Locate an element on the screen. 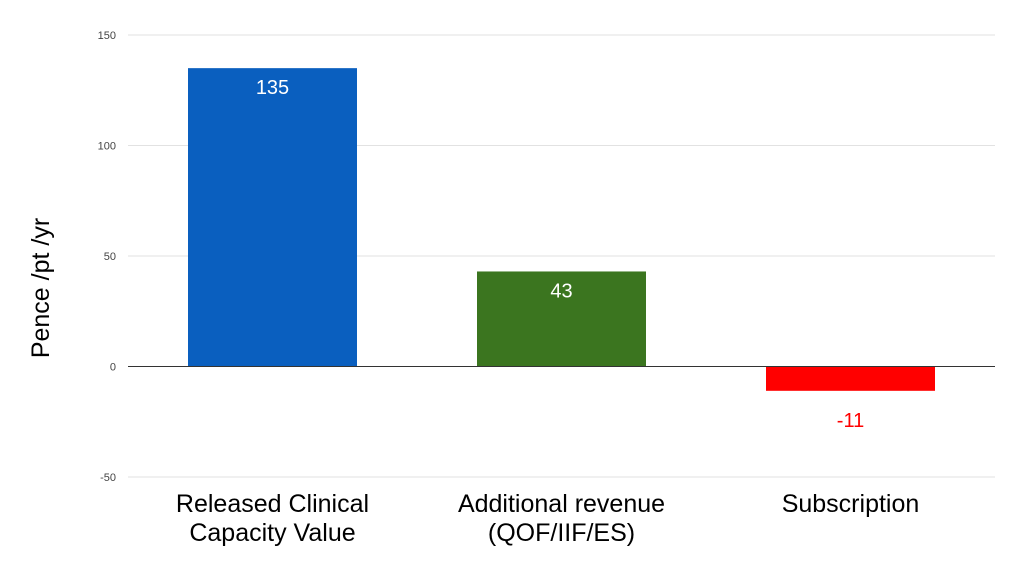 This screenshot has height=573, width=1024. x-tick-label: Capacity Value is located at coordinates (272, 533).